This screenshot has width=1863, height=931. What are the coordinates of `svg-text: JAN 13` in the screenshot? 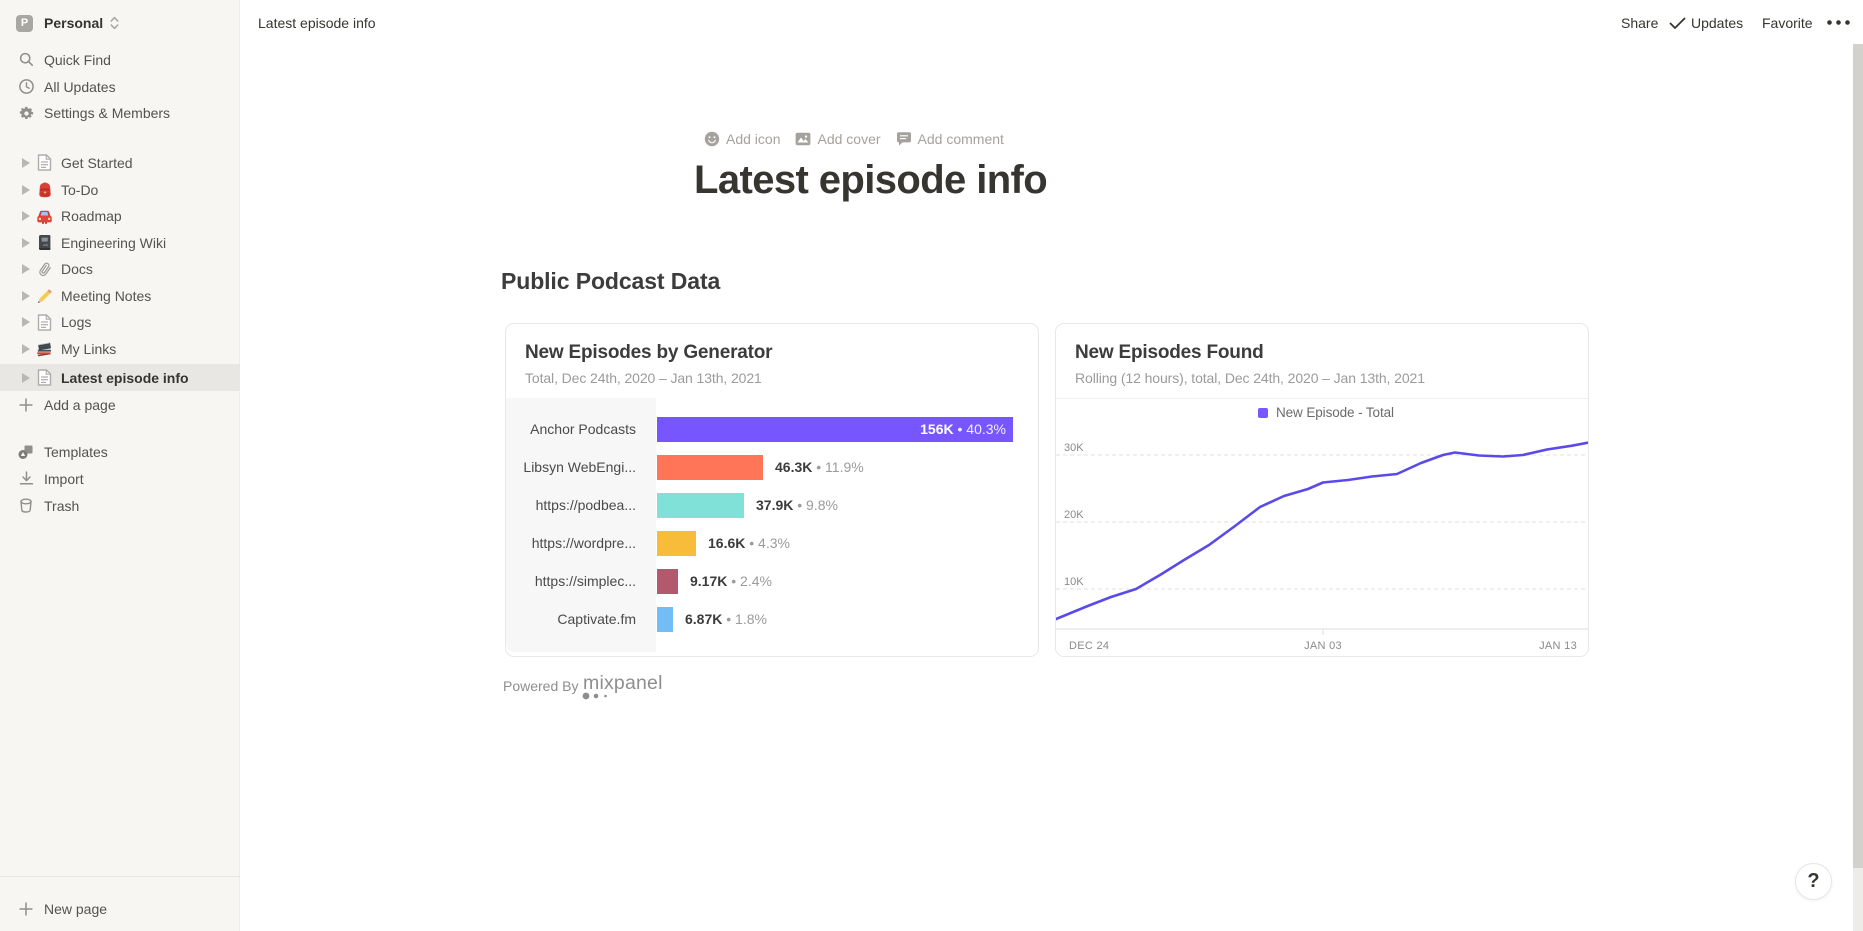 It's located at (1558, 646).